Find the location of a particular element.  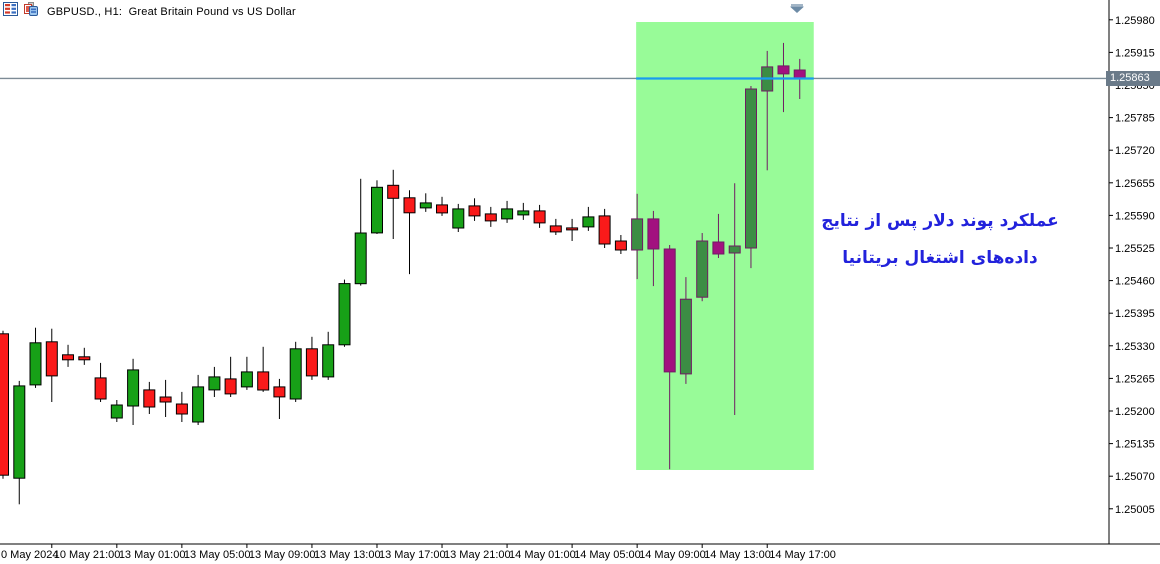

highlight-zone is located at coordinates (725, 246).